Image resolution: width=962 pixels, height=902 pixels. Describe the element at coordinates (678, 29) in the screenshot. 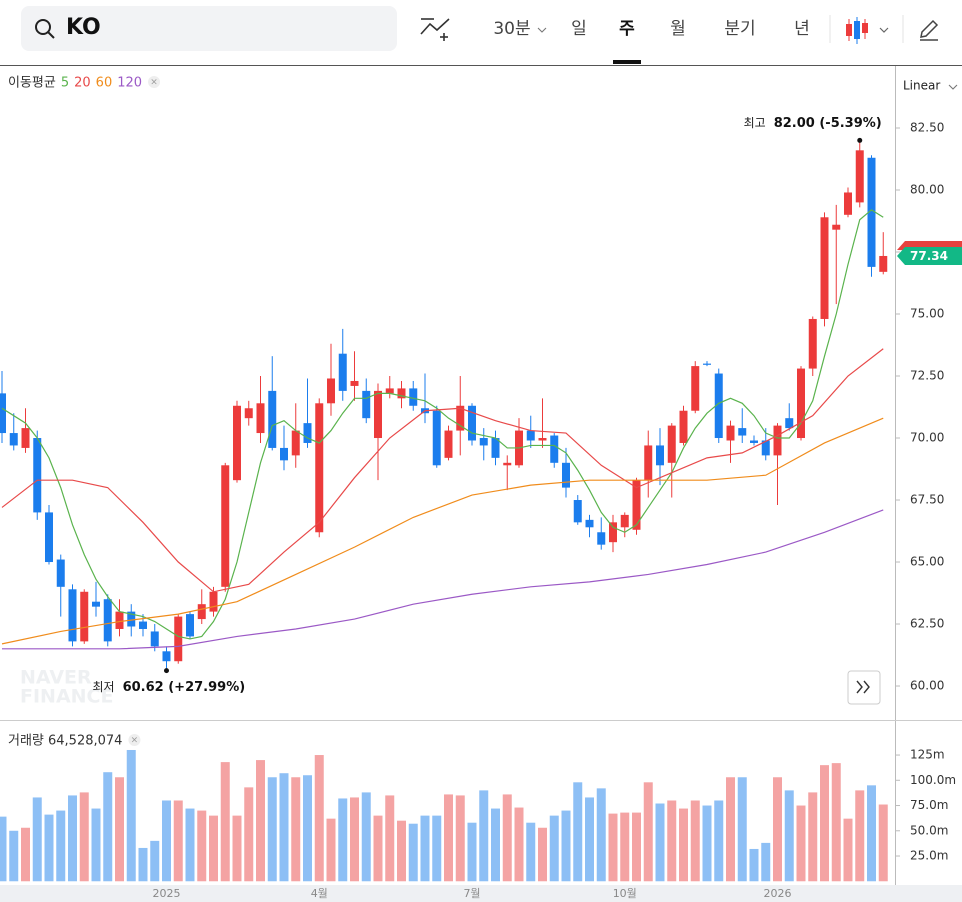

I see `period-tab: 월` at that location.